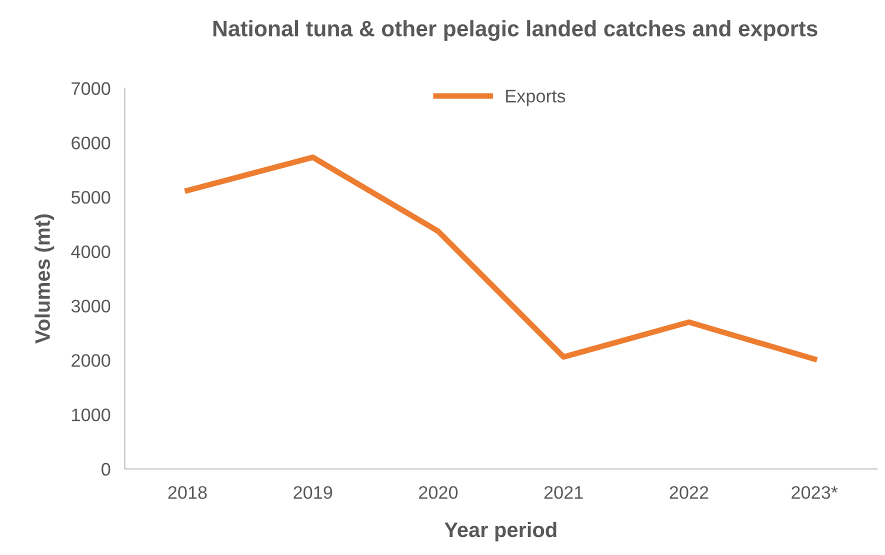  I want to click on x-tick-label: 2019, so click(313, 492).